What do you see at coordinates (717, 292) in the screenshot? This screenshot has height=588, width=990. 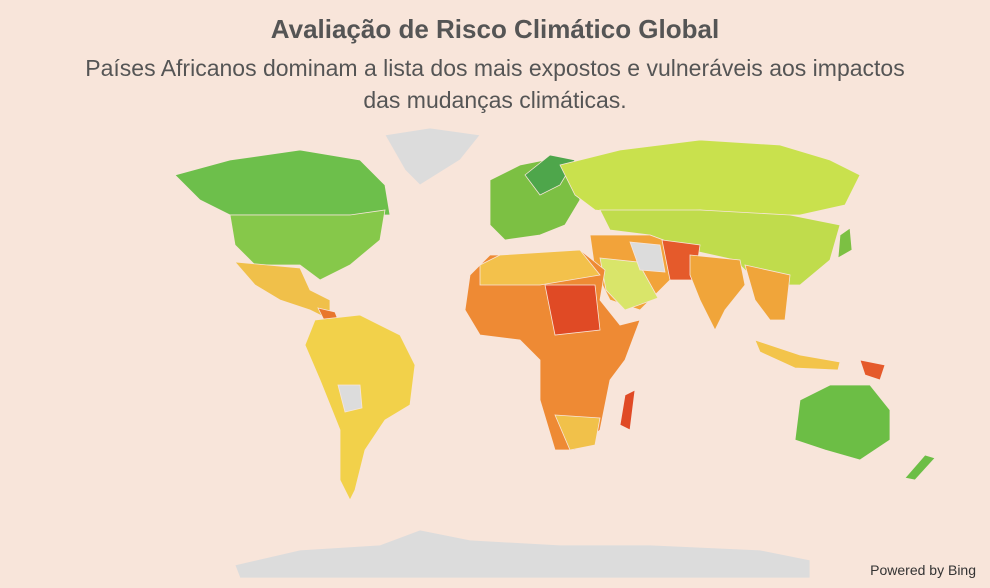 I see `india` at bounding box center [717, 292].